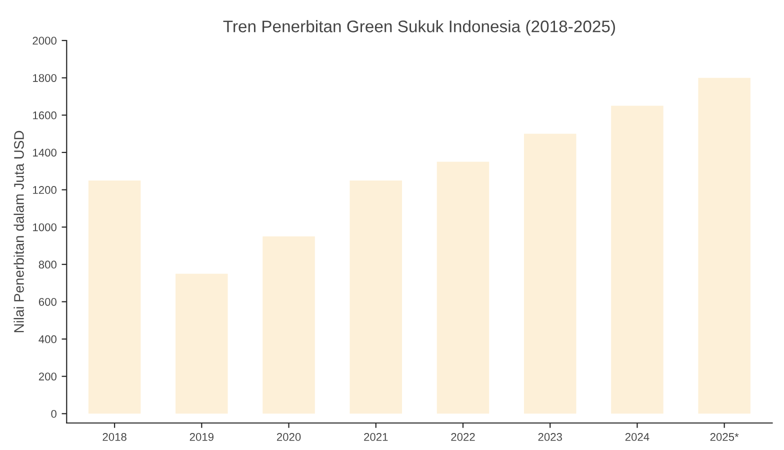 This screenshot has height=450, width=784. What do you see at coordinates (288, 437) in the screenshot?
I see `x-tick-label: 2020` at bounding box center [288, 437].